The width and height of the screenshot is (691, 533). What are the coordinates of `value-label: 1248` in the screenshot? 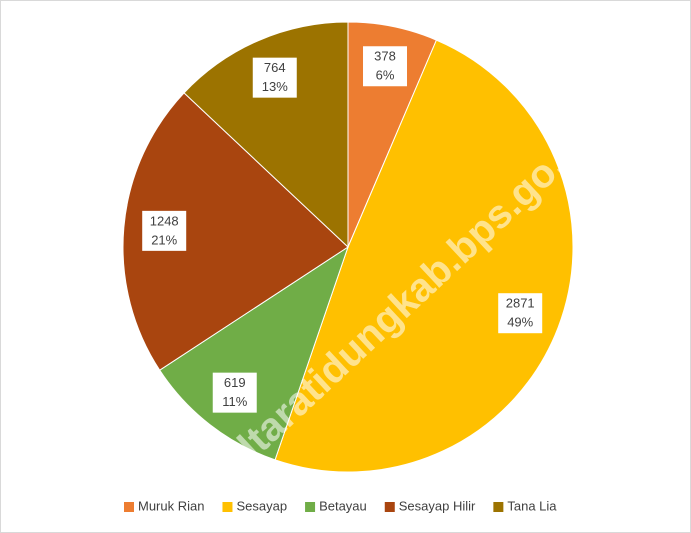 It's located at (164, 220).